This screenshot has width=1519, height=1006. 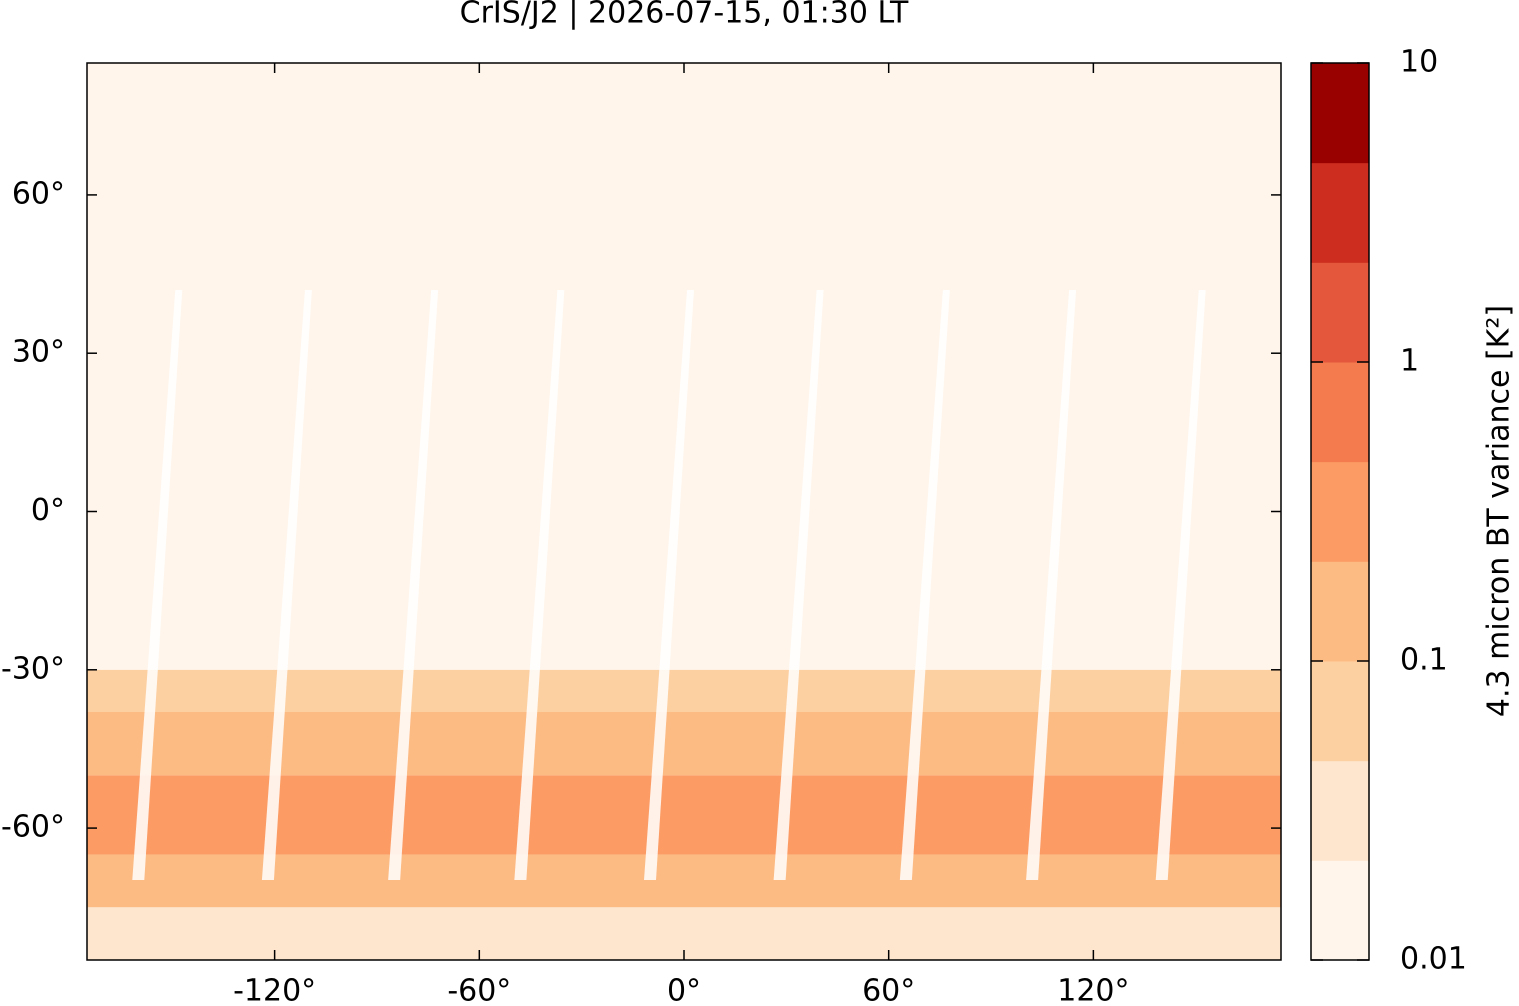 What do you see at coordinates (33, 827) in the screenshot?
I see `y-tick-label: -60°` at bounding box center [33, 827].